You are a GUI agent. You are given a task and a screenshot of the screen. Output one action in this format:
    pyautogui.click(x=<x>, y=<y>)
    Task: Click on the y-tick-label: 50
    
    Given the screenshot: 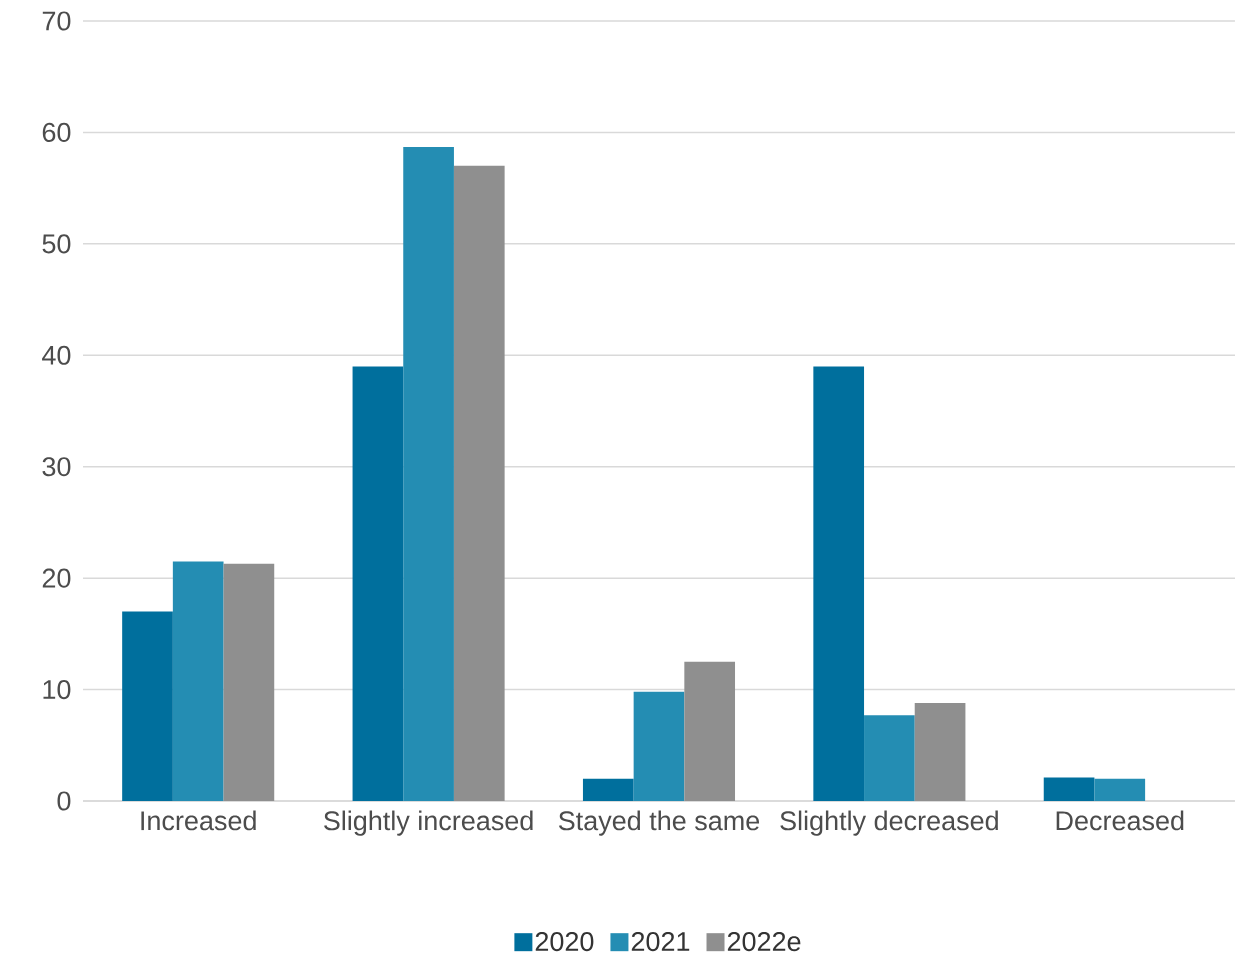 What is the action you would take?
    pyautogui.click(x=56, y=244)
    